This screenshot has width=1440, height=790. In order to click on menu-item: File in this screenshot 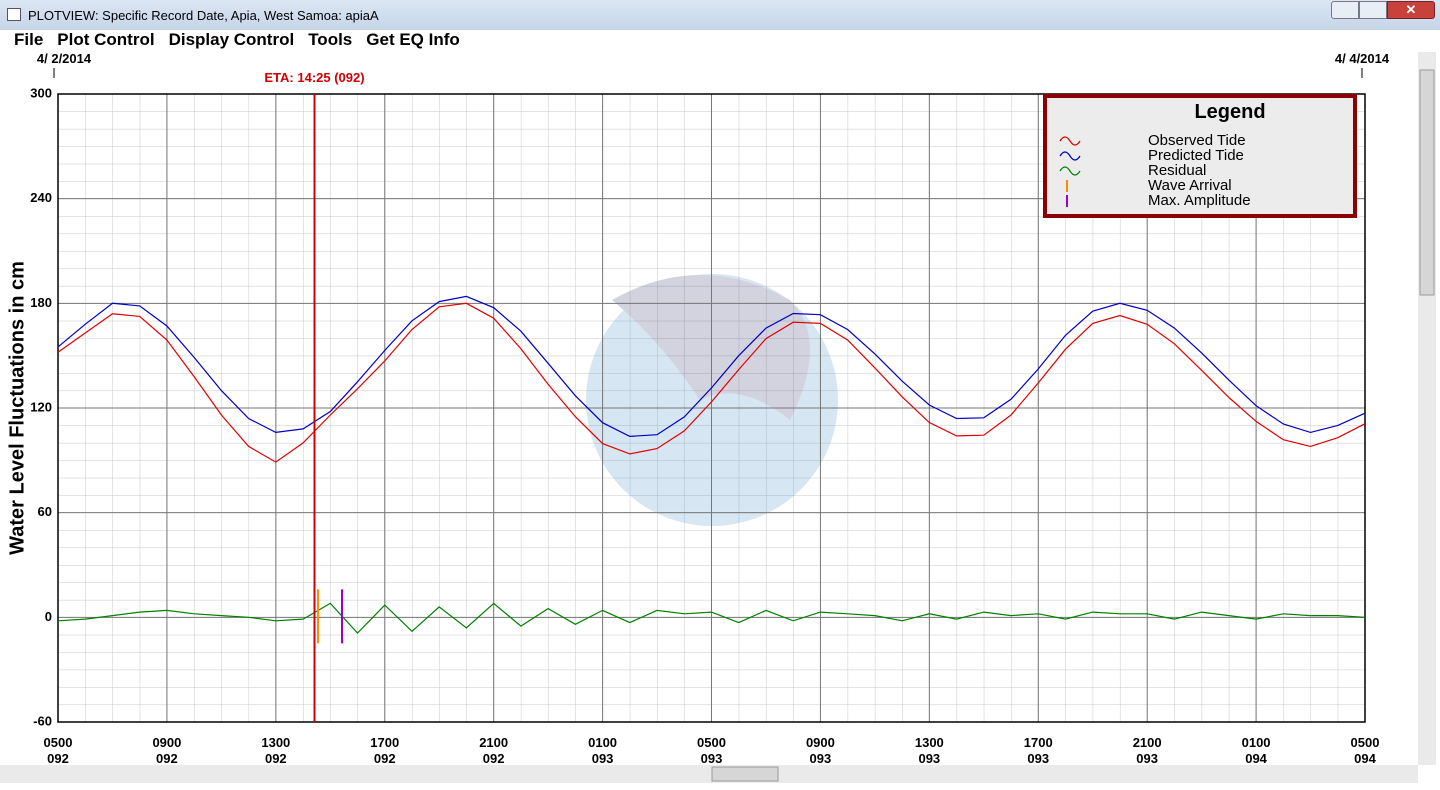, I will do `click(29, 39)`.